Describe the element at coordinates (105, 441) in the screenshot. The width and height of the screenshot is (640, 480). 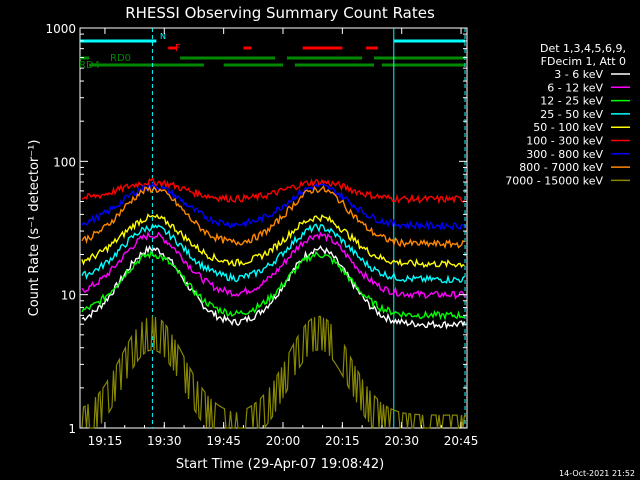
I see `x-tick-label: 19:15` at that location.